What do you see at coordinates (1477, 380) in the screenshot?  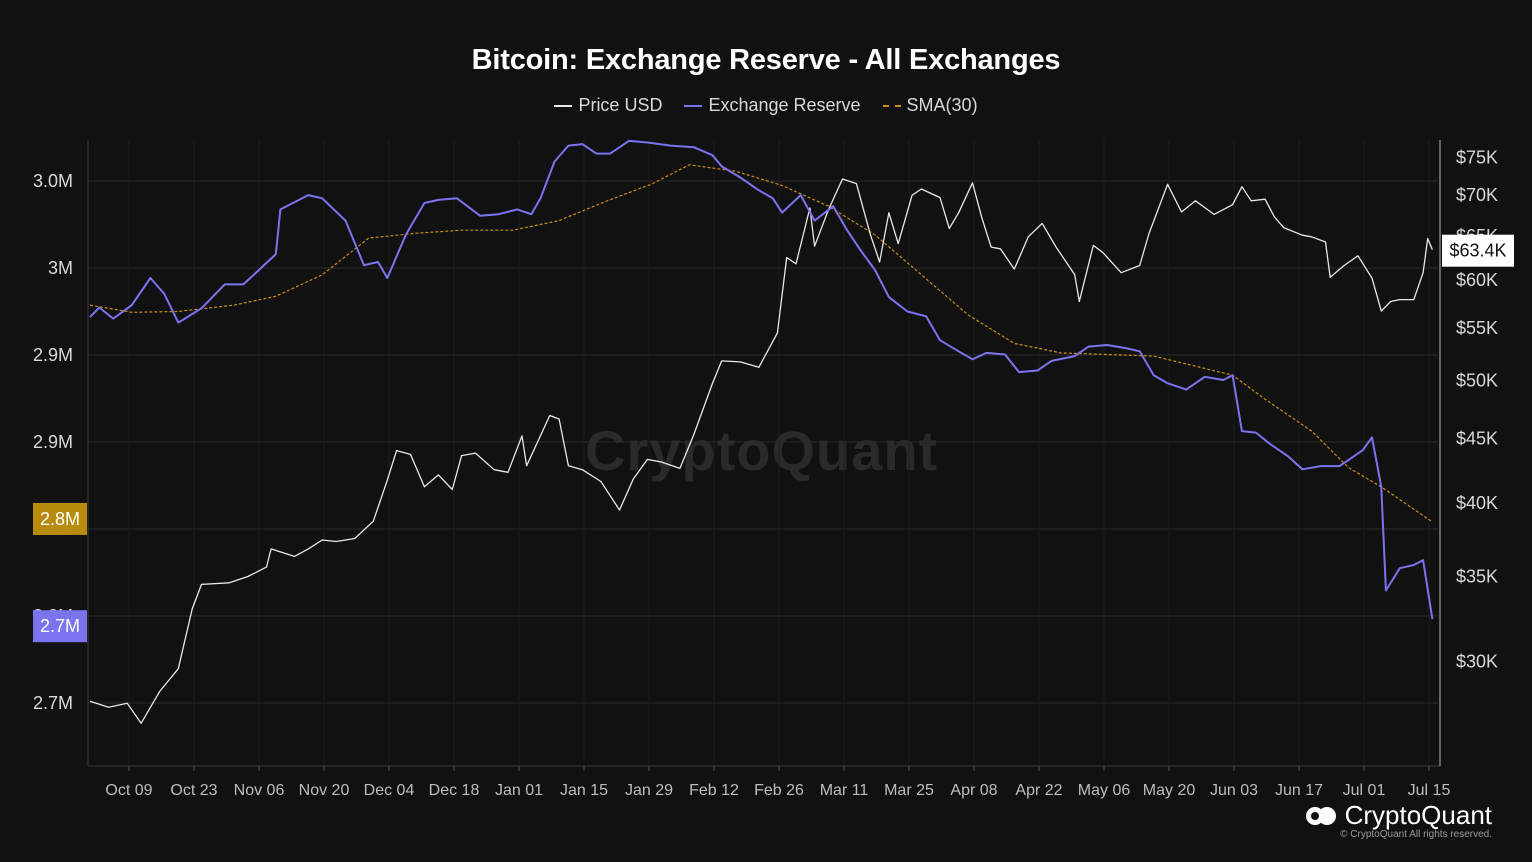 I see `y-right-tick-label: $50K` at bounding box center [1477, 380].